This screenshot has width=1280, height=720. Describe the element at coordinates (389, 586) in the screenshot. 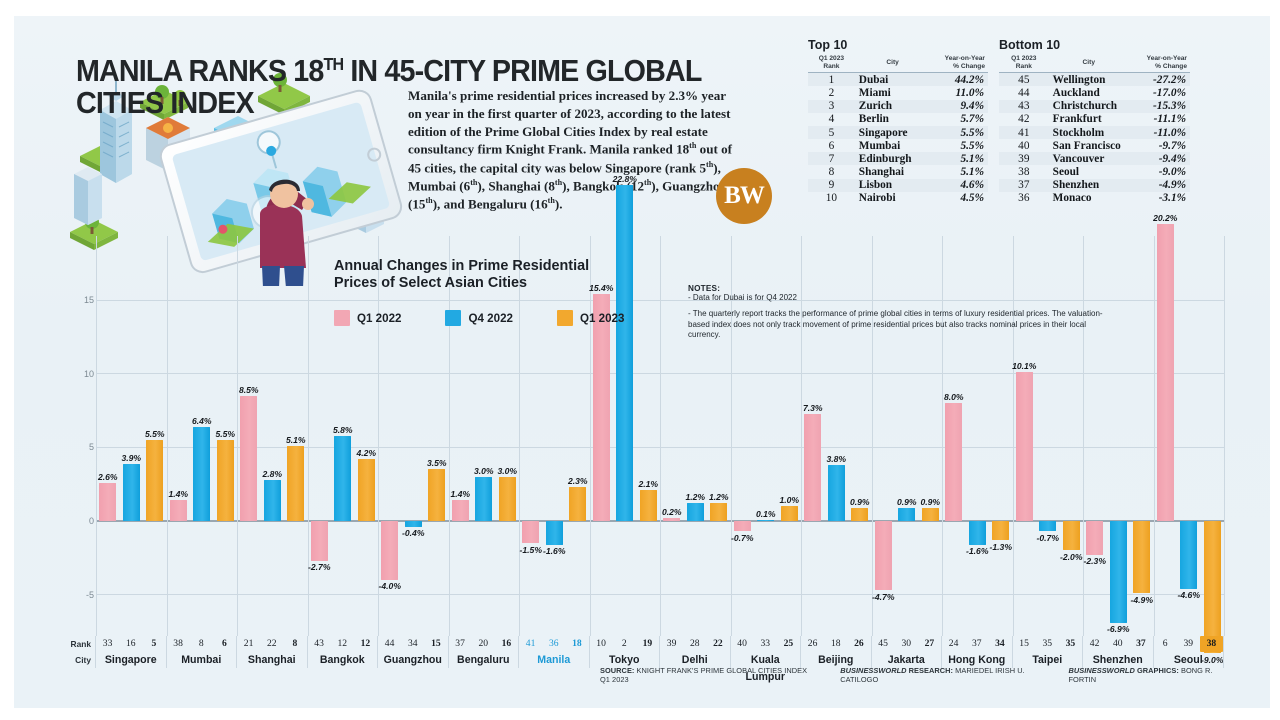

I see `bar-value-label: -4.0%` at that location.